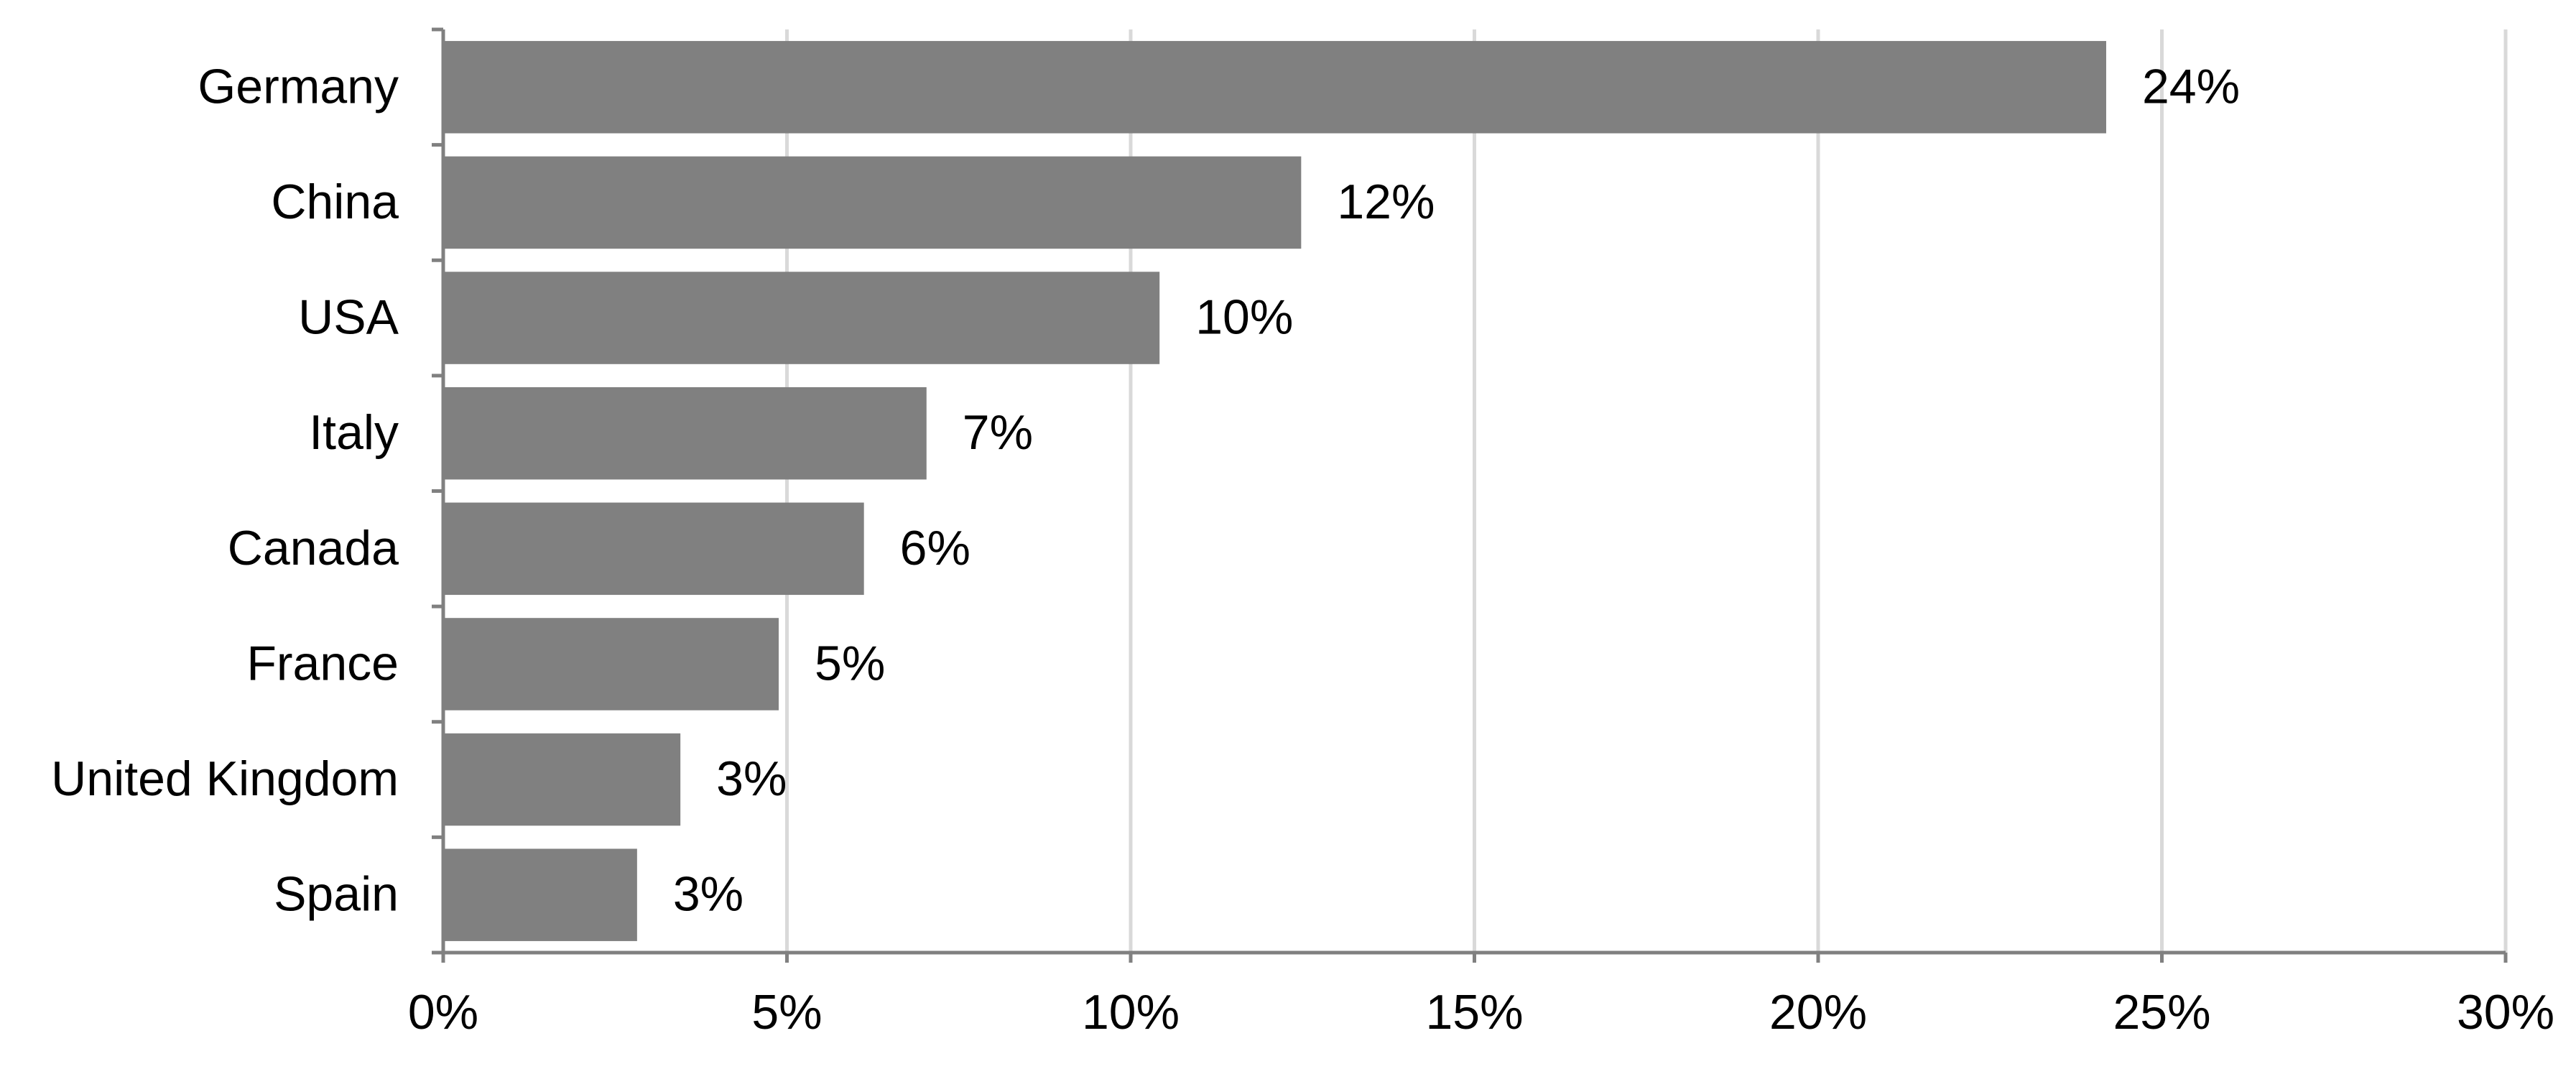 The width and height of the screenshot is (2576, 1069). Describe the element at coordinates (935, 548) in the screenshot. I see `value-label: 6%` at that location.